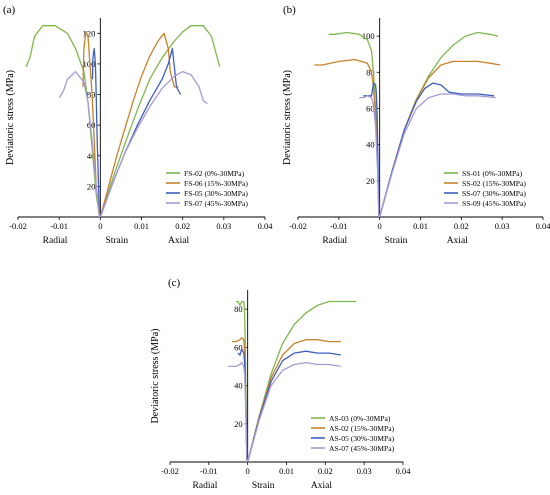 This screenshot has width=550, height=495. I want to click on panel-2-legend-label: AS-02 (15%-30MPa), so click(362, 428).